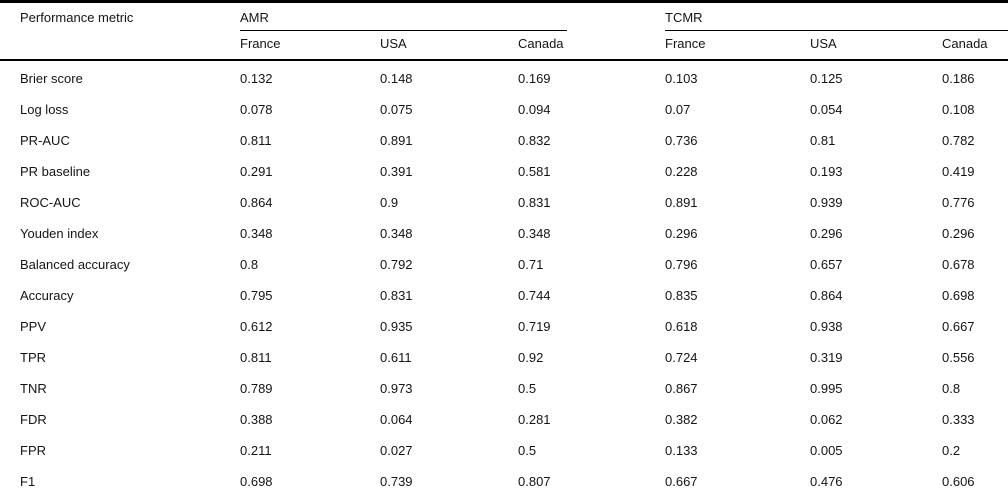  I want to click on value-cell-amr-canada: 0.719, so click(534, 326).